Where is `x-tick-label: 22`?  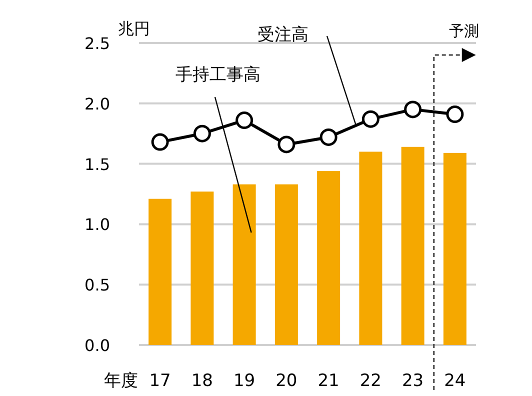 x-tick-label: 22 is located at coordinates (371, 381).